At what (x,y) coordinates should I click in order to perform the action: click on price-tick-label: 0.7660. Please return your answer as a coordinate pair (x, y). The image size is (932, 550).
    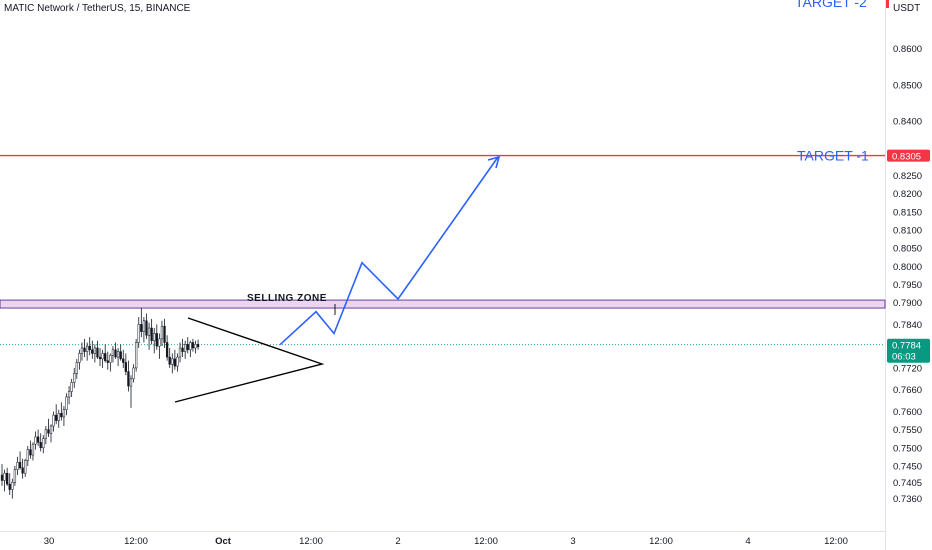
    Looking at the image, I should click on (907, 390).